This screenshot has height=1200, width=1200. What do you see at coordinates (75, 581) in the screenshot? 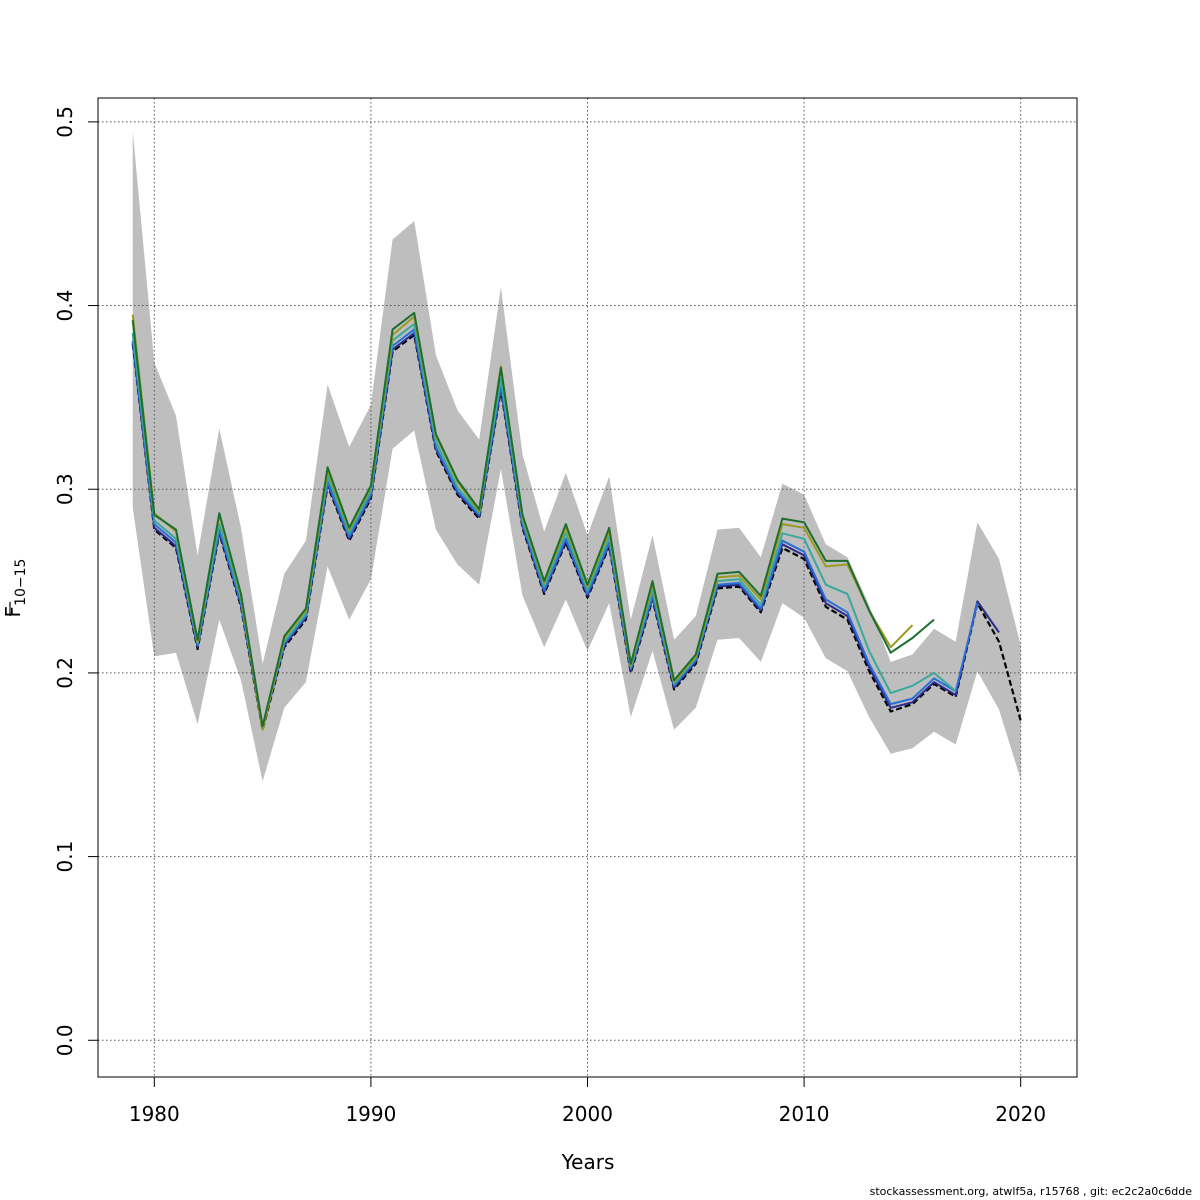
I see `y-axis: 0.0 0.1 0.2 0.3 0.4 0.5` at bounding box center [75, 581].